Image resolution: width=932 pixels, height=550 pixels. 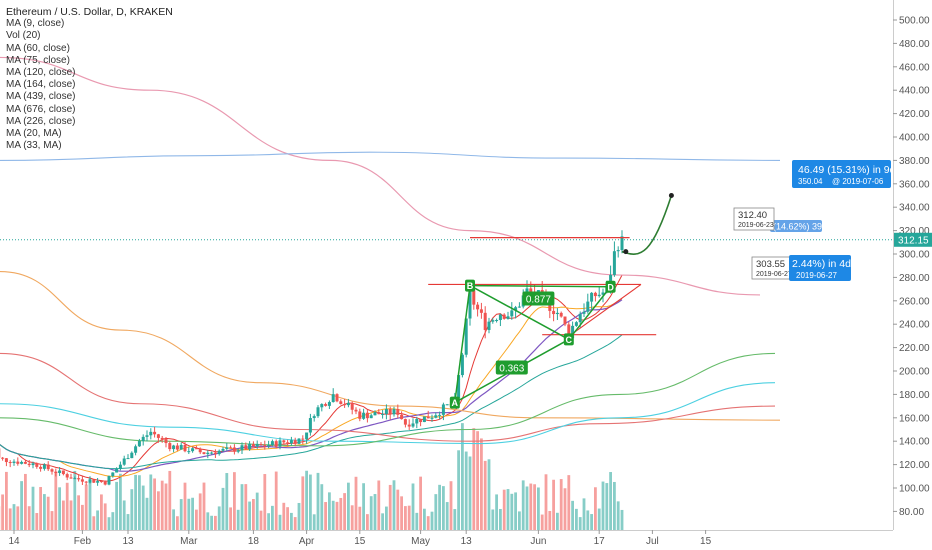 I want to click on indicator-3: MA (60, close), so click(x=38, y=48).